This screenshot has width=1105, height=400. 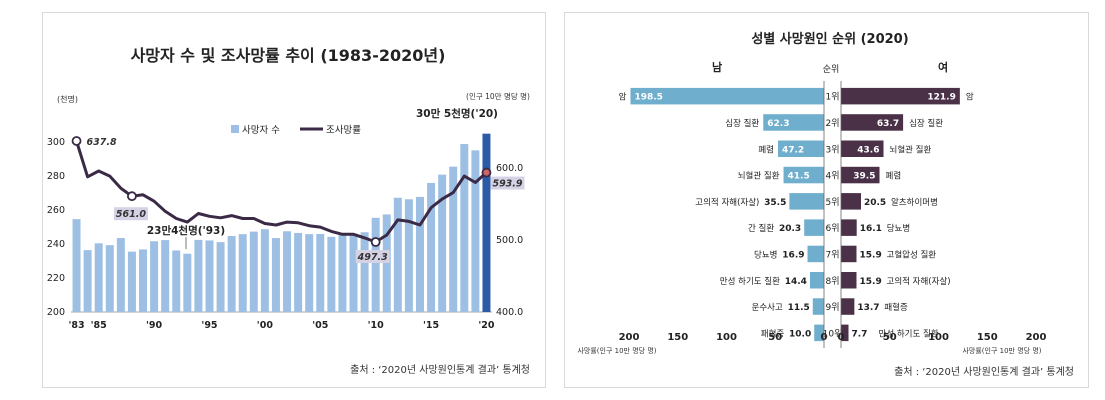 I want to click on rank-label: 9위, so click(x=832, y=307).